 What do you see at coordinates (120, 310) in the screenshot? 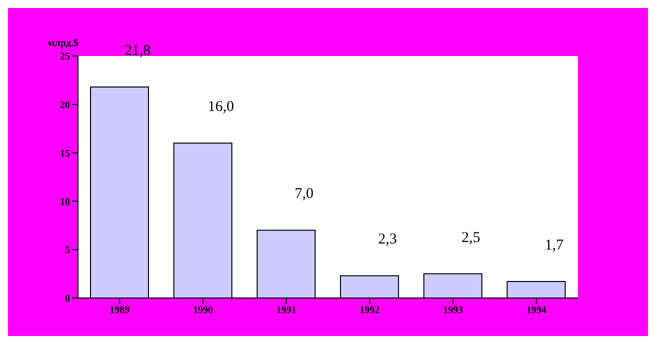
I see `x-tick-label: 1989` at bounding box center [120, 310].